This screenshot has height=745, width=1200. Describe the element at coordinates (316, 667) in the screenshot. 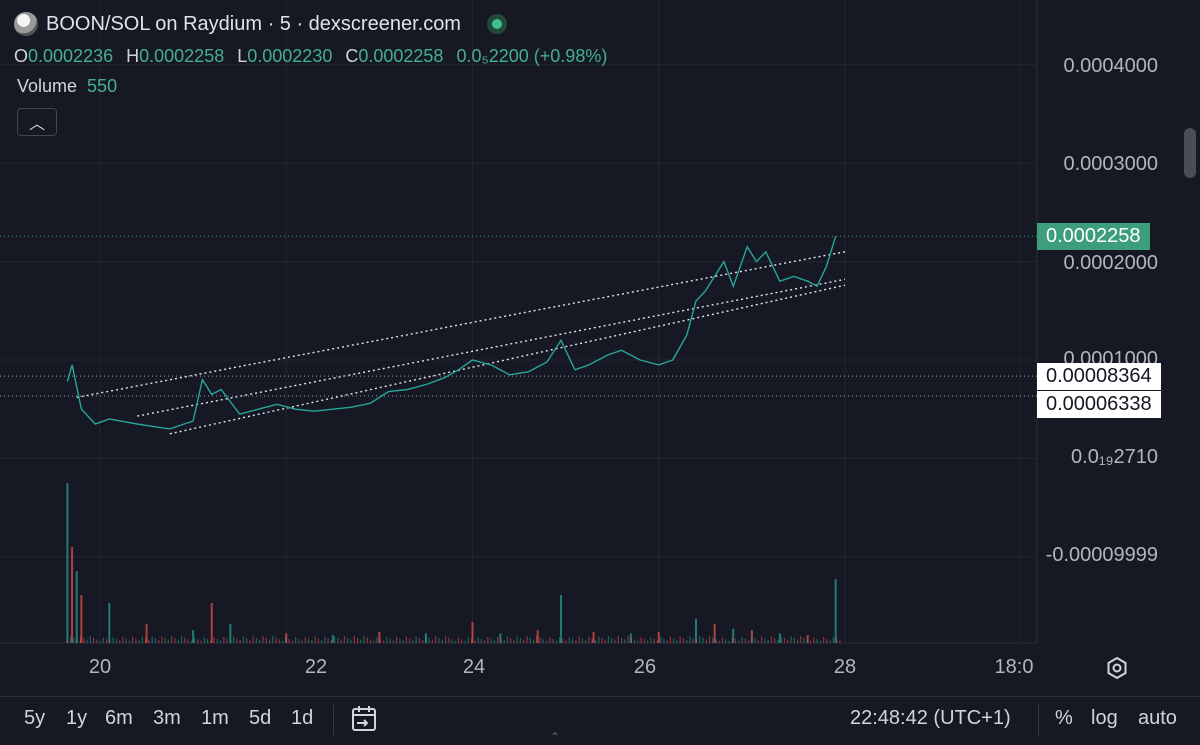

I see `time-tick: 22` at that location.